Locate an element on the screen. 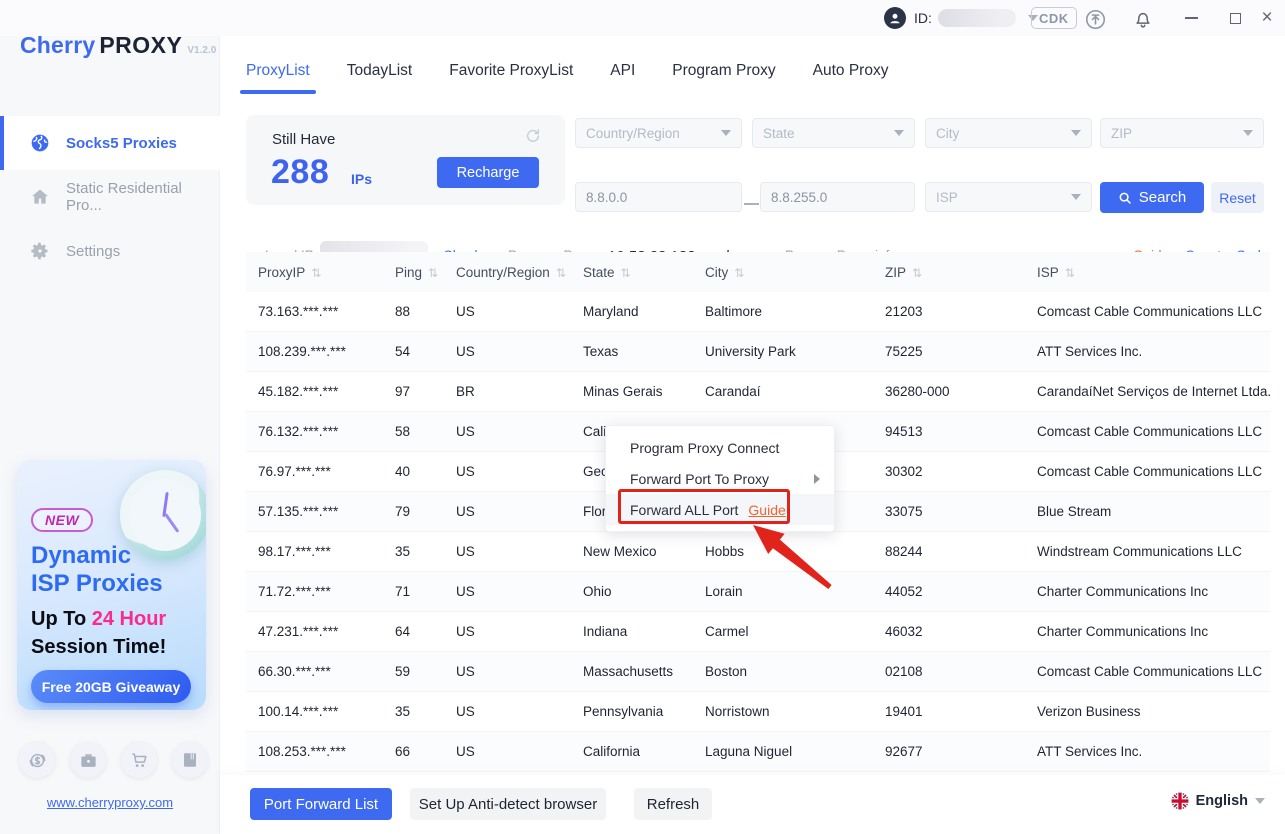 This screenshot has height=834, width=1285. column-header-isp: ISP ⇅ is located at coordinates (1056, 272).